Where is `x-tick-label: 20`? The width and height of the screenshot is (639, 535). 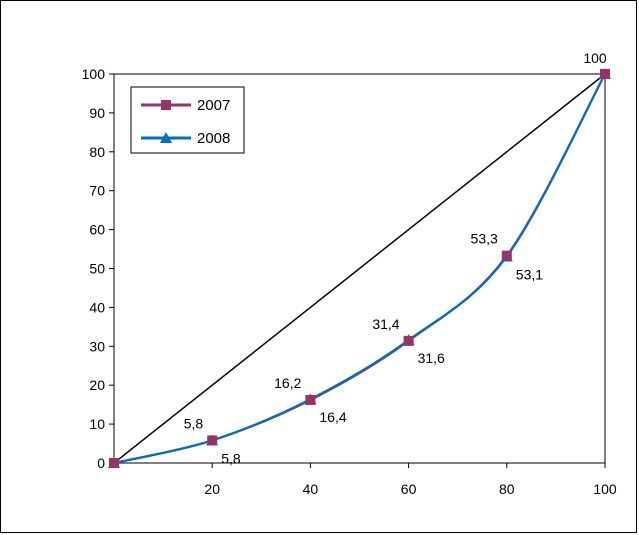
x-tick-label: 20 is located at coordinates (212, 489).